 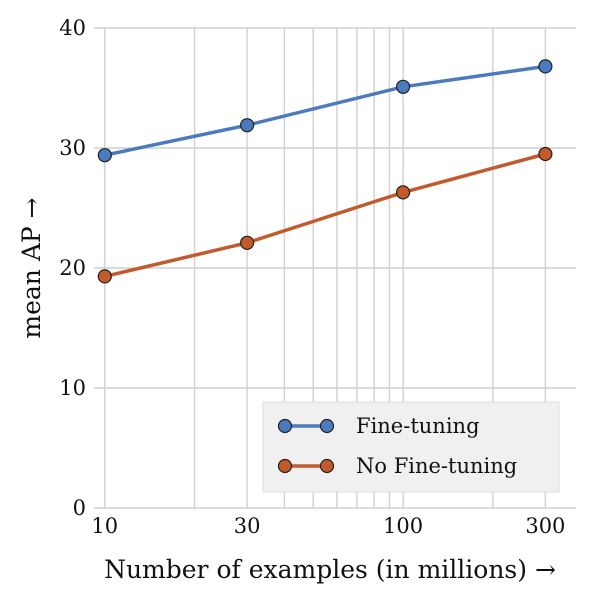 What do you see at coordinates (418, 426) in the screenshot?
I see `legend-label: Fine-tuning` at bounding box center [418, 426].